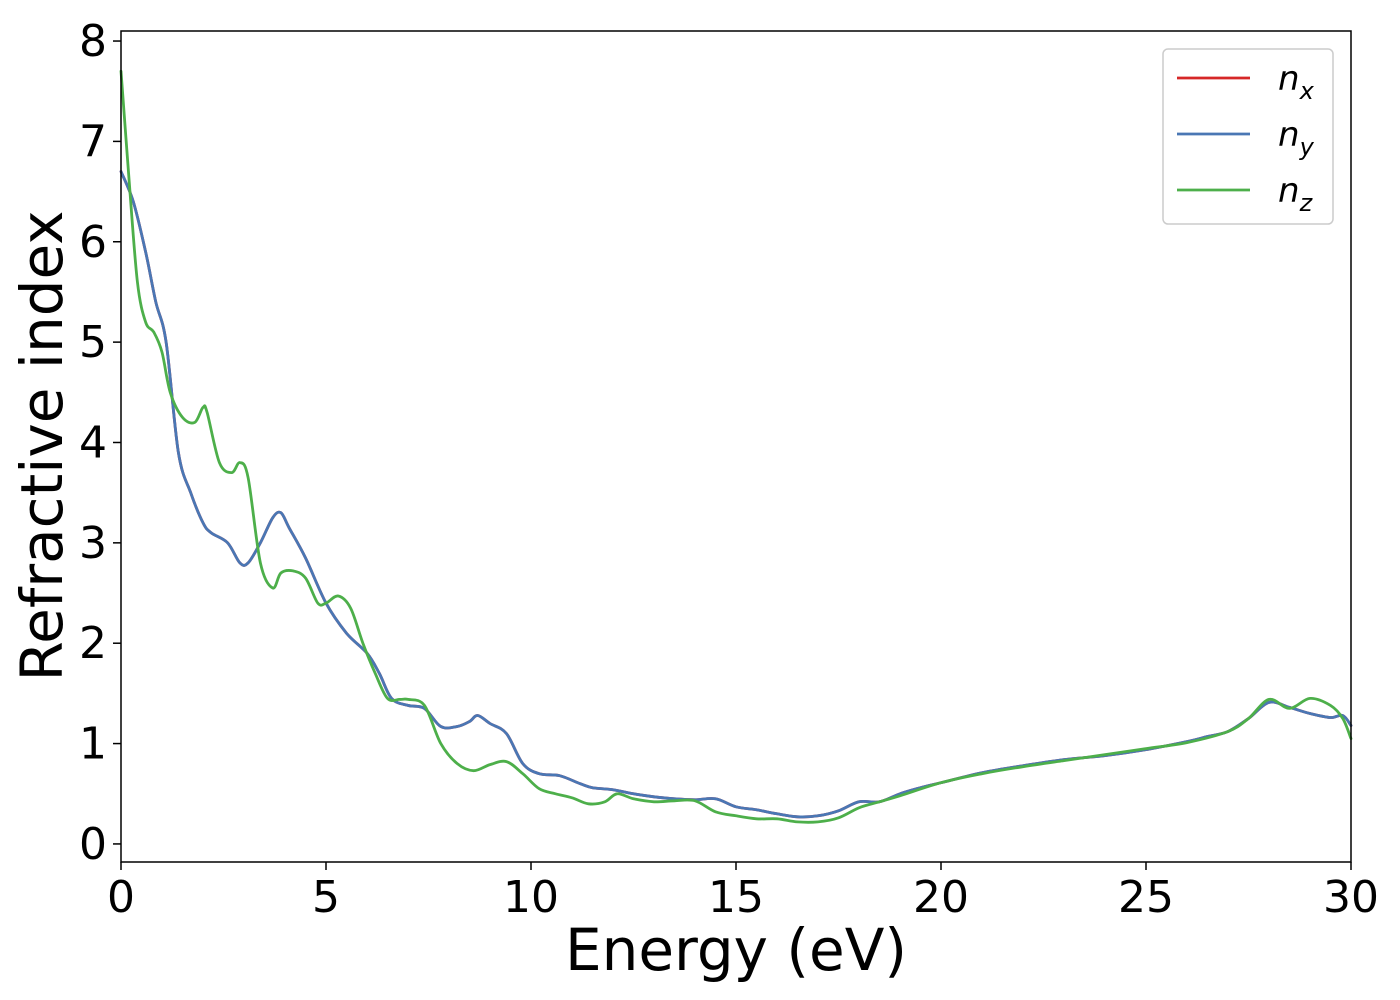 The height and width of the screenshot is (1000, 1400). I want to click on legend: nx ny nz, so click(1248, 136).